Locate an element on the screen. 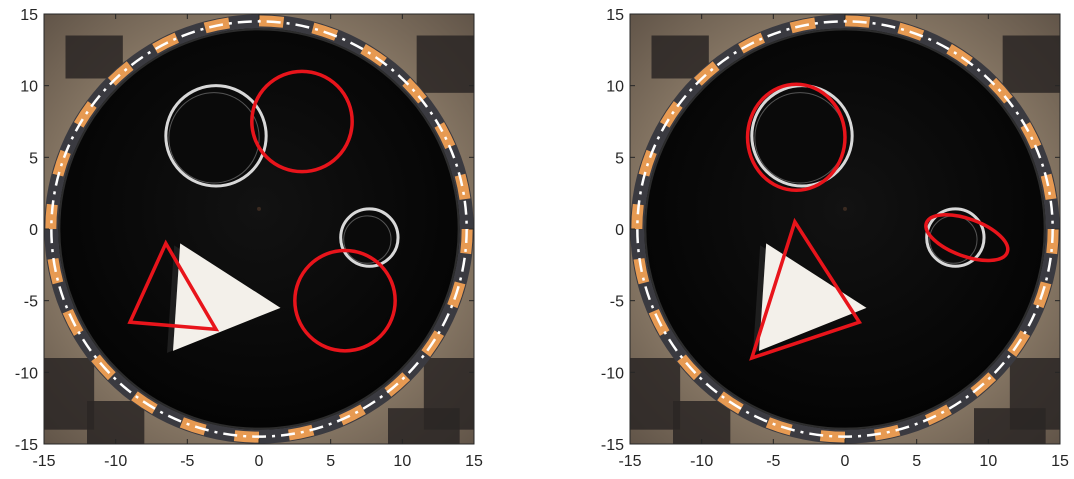 This screenshot has height=479, width=1074. small-well is located at coordinates (955, 237).